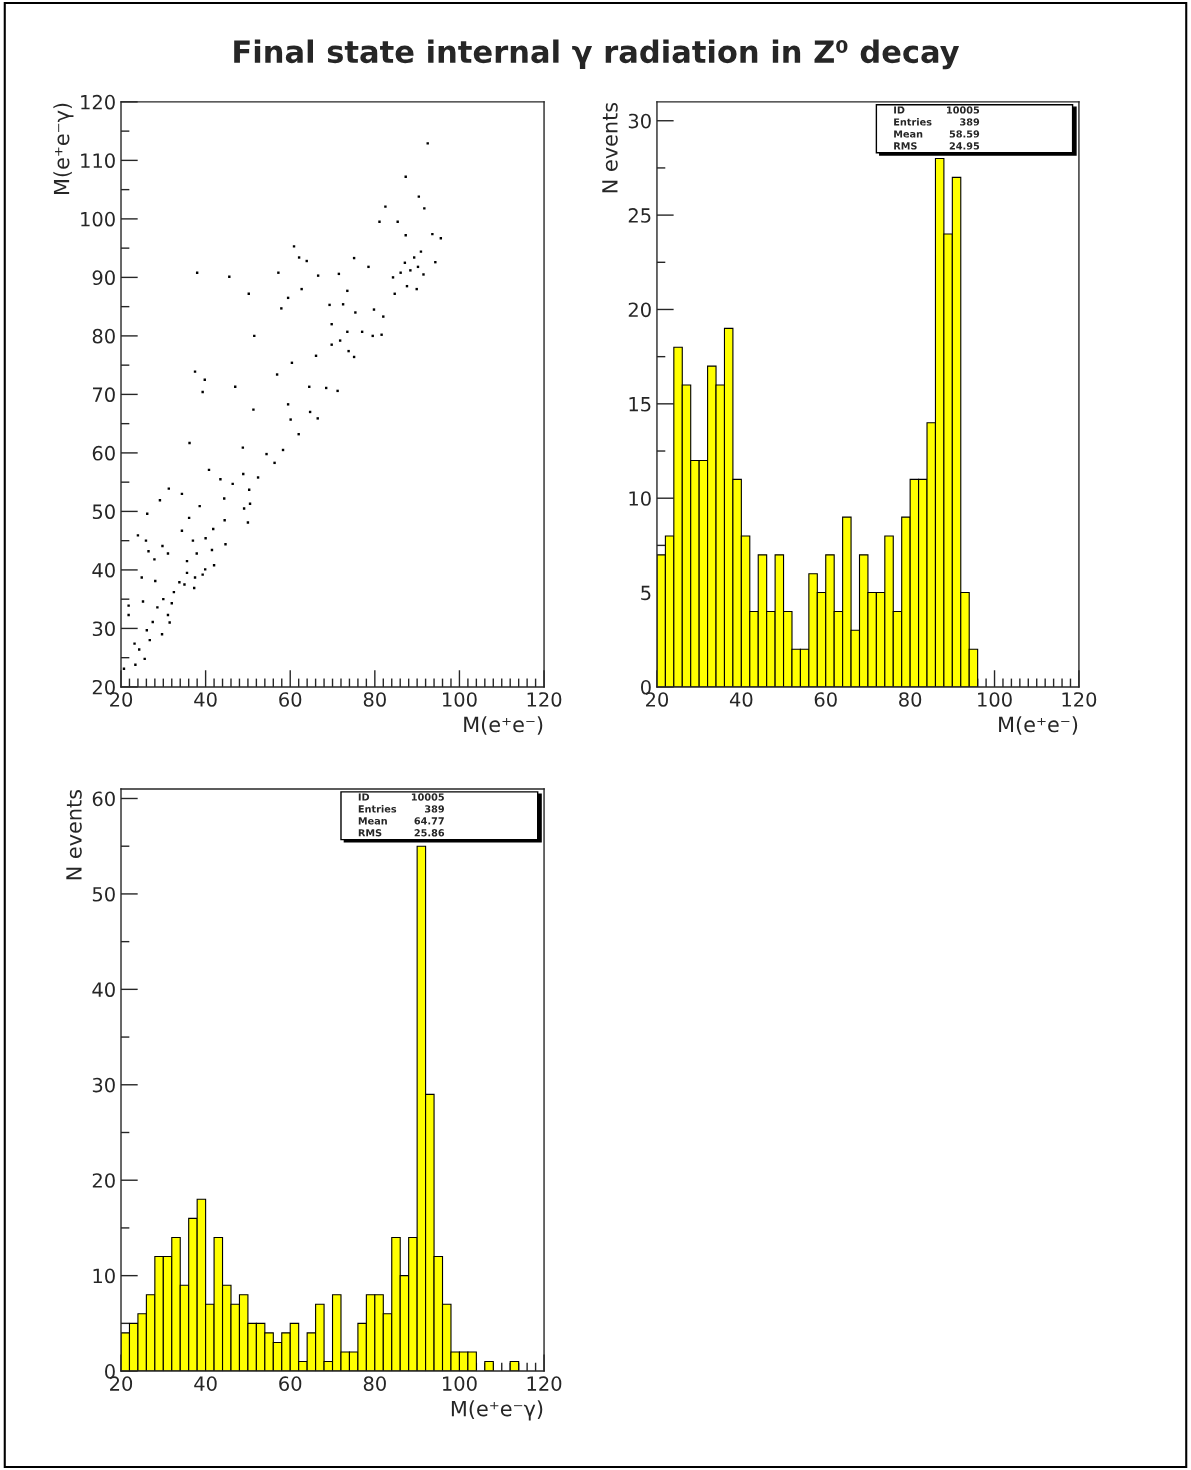 This screenshot has width=1191, height=1470. What do you see at coordinates (104, 395) in the screenshot?
I see `y-tick-label: 70` at bounding box center [104, 395].